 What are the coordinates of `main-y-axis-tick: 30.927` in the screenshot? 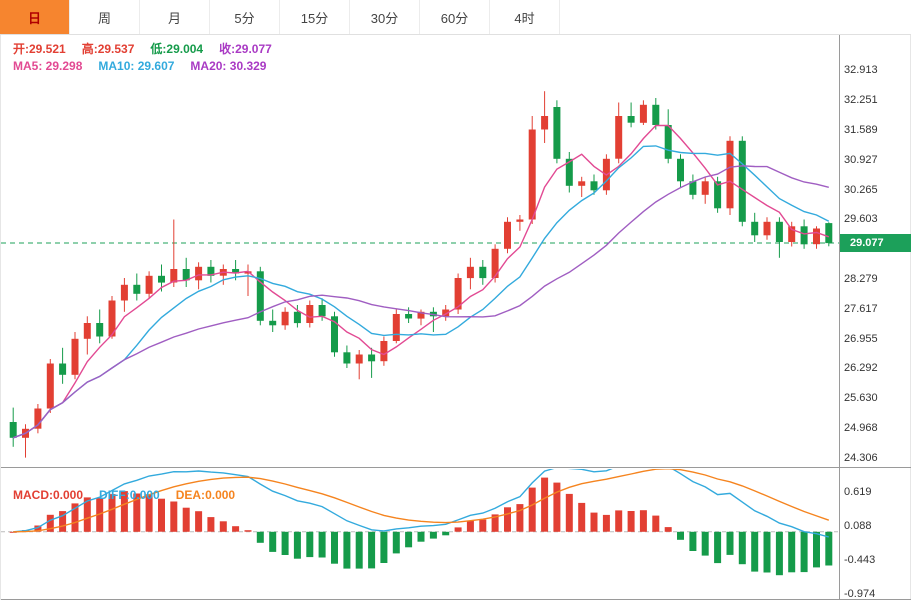 It's located at (861, 159).